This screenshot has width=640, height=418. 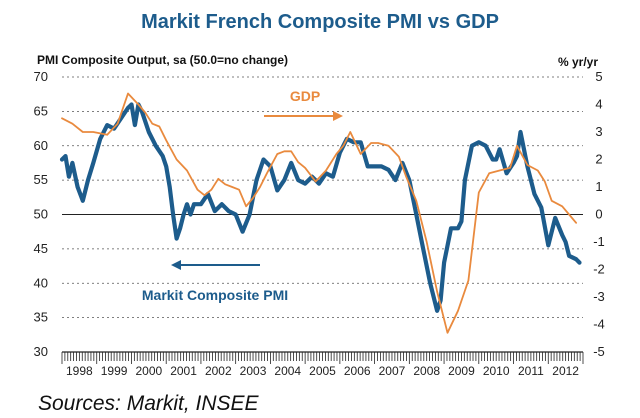 What do you see at coordinates (41, 351) in the screenshot?
I see `y-tick-label-30: 30` at bounding box center [41, 351].